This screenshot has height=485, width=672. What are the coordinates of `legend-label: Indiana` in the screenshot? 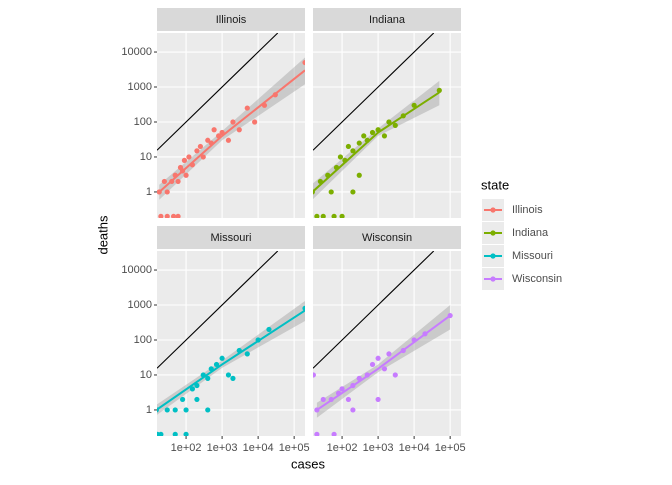 It's located at (530, 233).